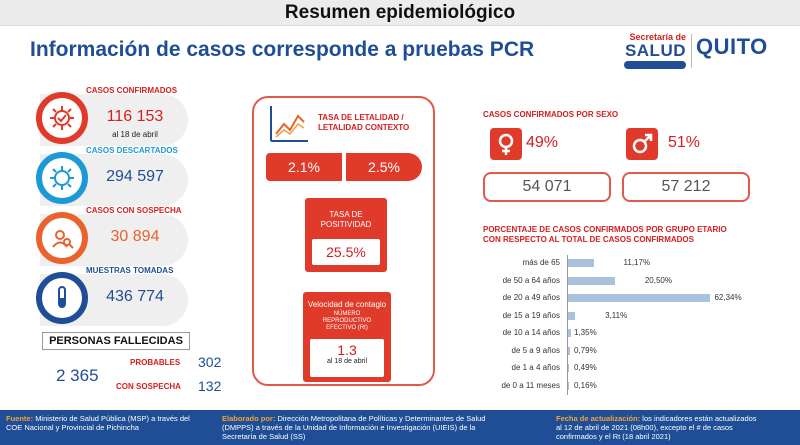 The image size is (800, 445). I want to click on male-value-box: 57 212, so click(686, 187).